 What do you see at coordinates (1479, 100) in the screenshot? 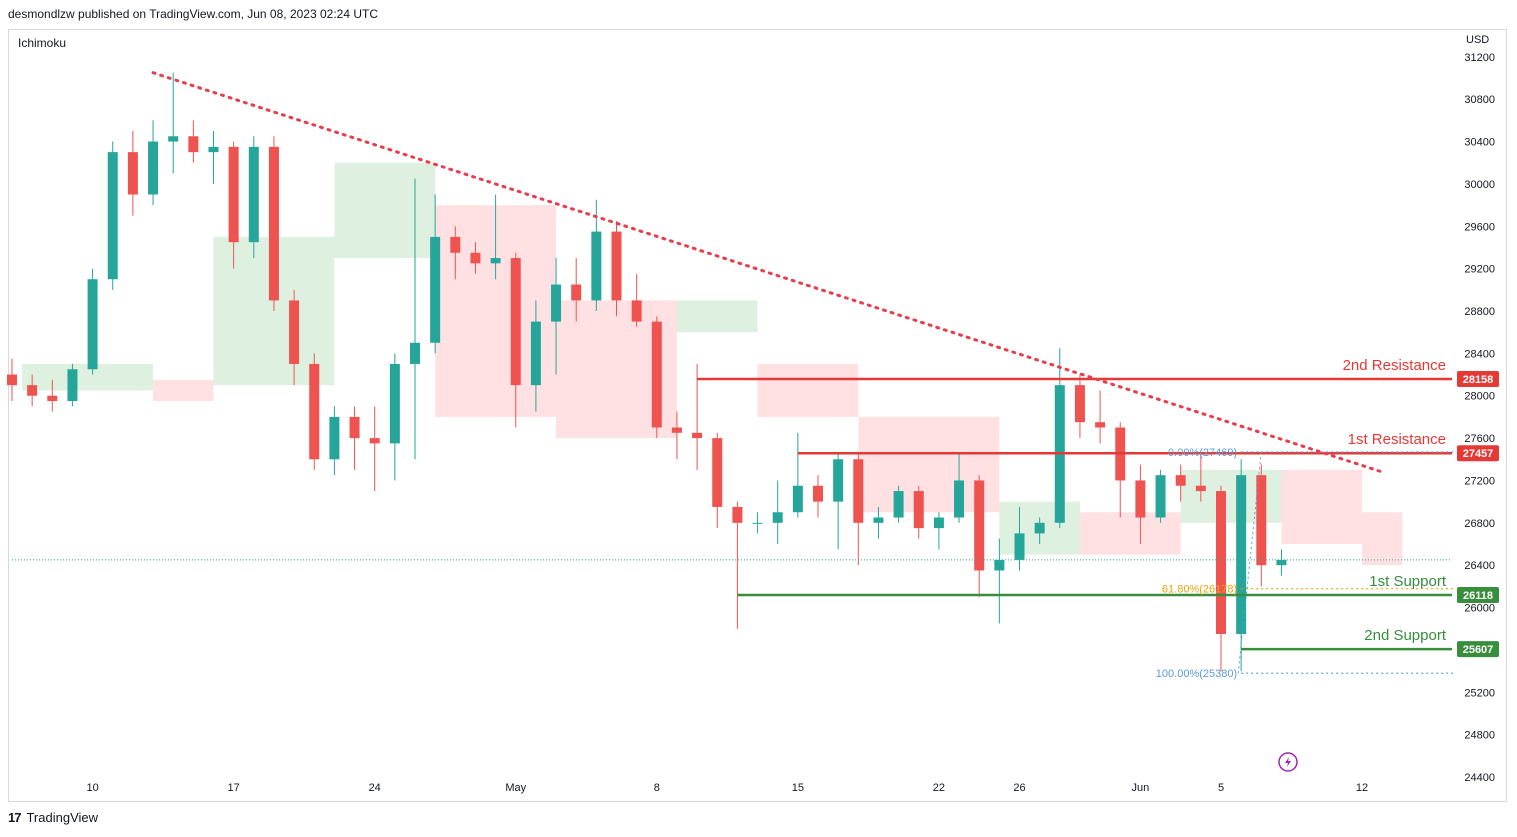
I see `y-tick-label: 30800` at bounding box center [1479, 100].